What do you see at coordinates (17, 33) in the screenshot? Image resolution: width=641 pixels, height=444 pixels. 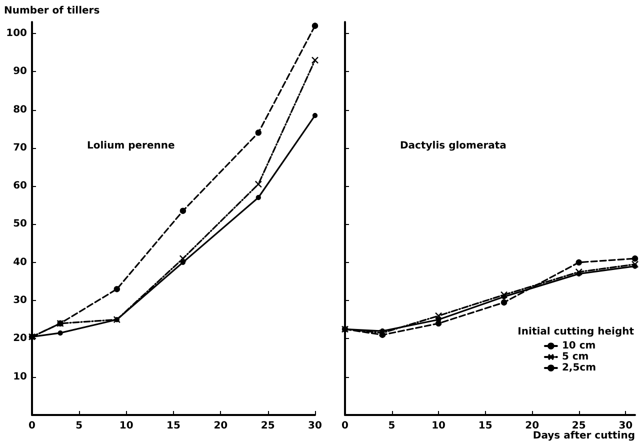 I see `y-tick-label: 100` at bounding box center [17, 33].